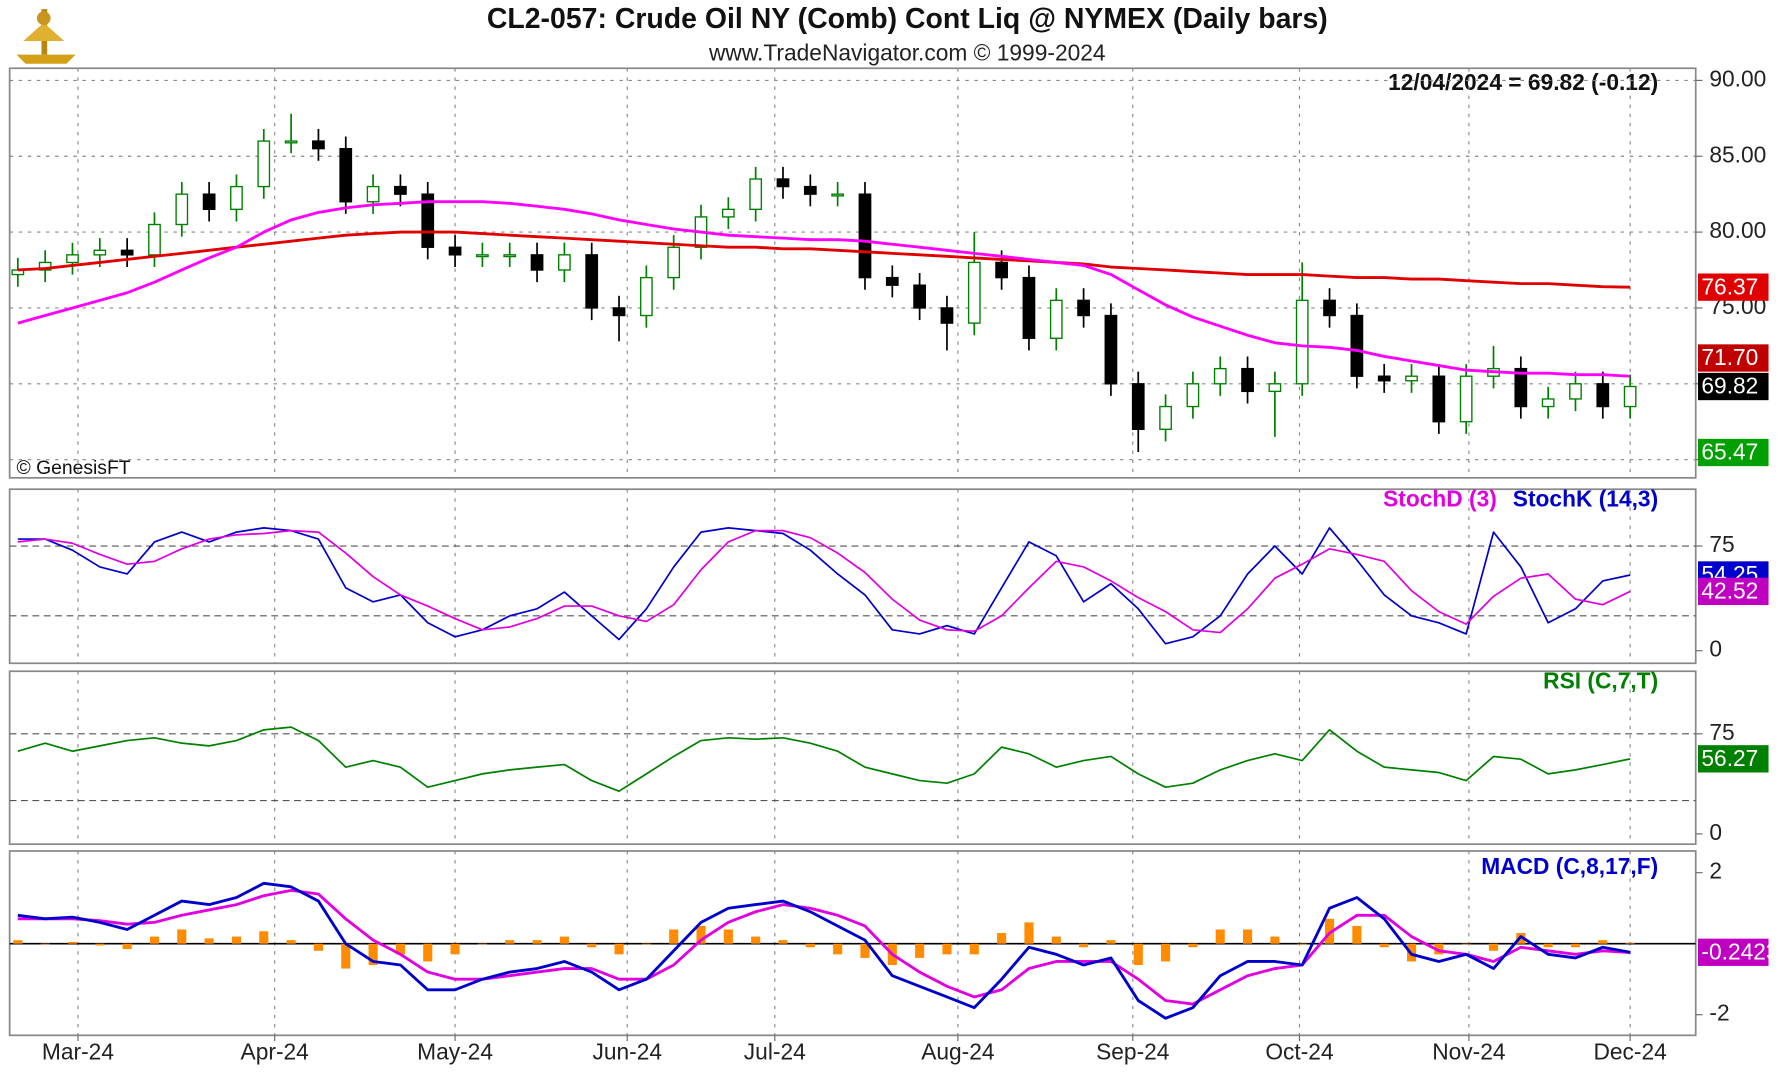  I want to click on last-value-label: 65.47, so click(1729, 452).